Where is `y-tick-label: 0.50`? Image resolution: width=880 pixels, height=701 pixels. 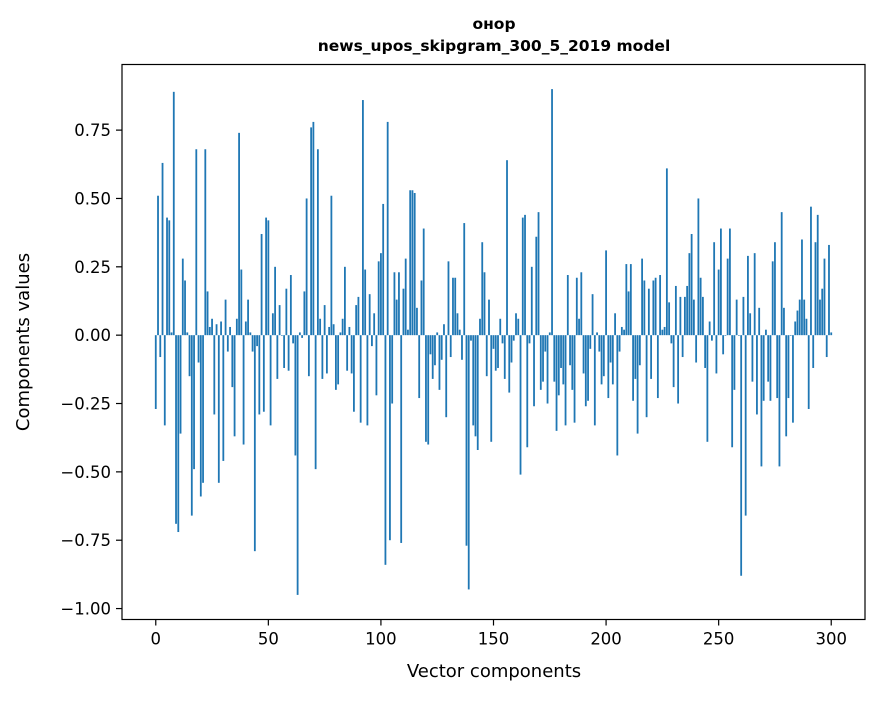 y-tick-label: 0.50 is located at coordinates (92, 198).